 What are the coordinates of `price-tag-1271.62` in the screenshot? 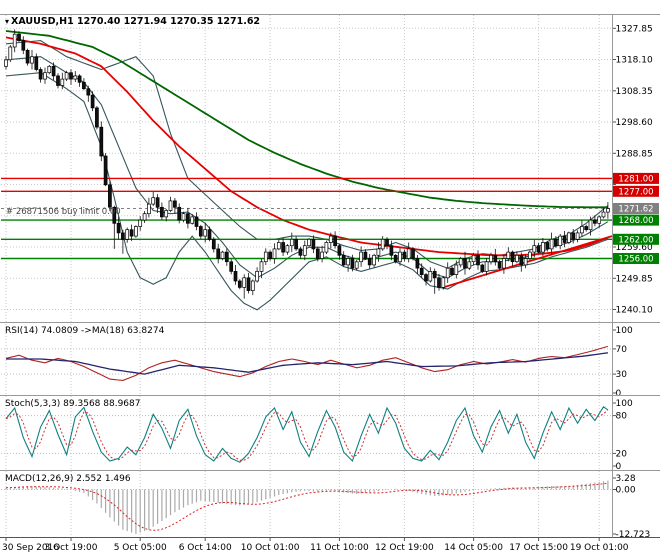 It's located at (636, 208).